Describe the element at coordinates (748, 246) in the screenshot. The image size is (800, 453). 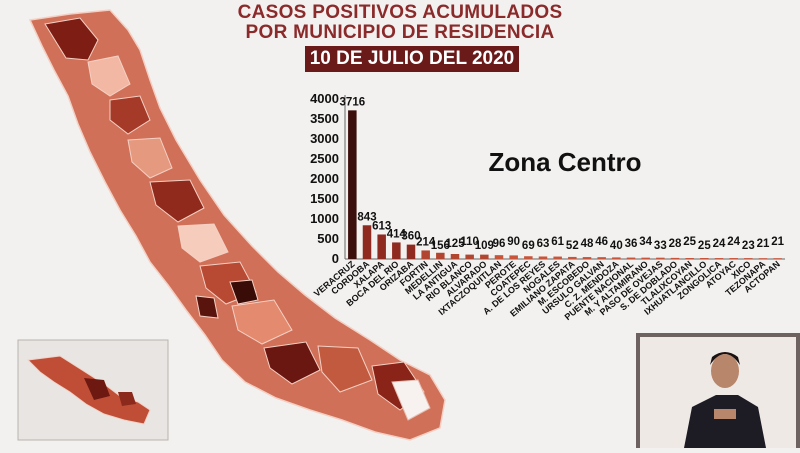
I see `bar-value-label: 23` at that location.